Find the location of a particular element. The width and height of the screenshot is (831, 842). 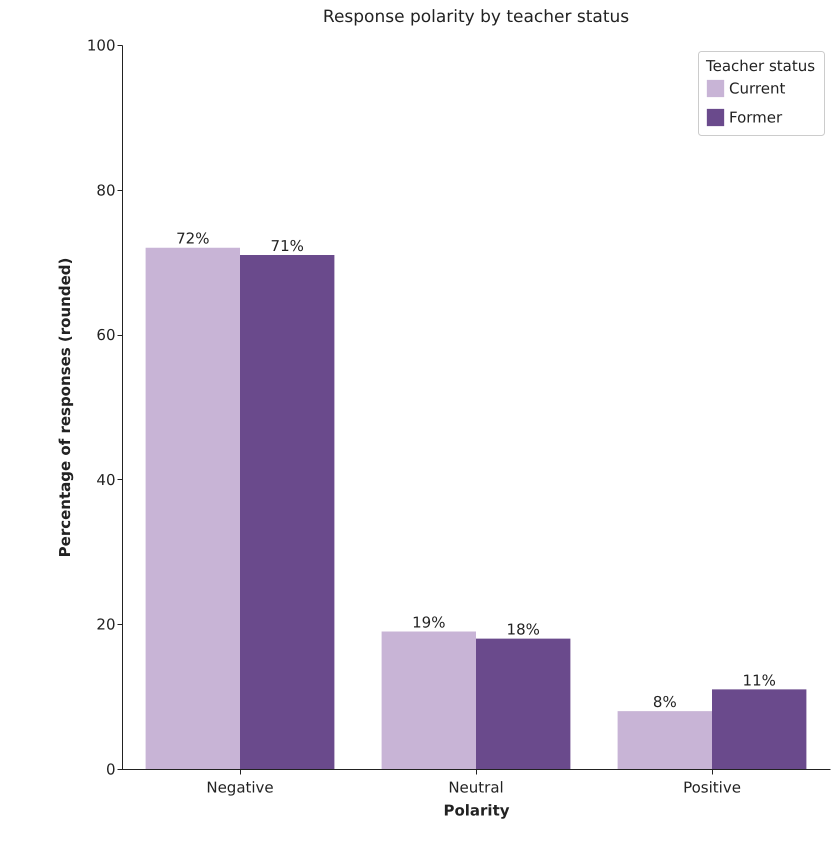

y-tick-label: 100 is located at coordinates (101, 45).